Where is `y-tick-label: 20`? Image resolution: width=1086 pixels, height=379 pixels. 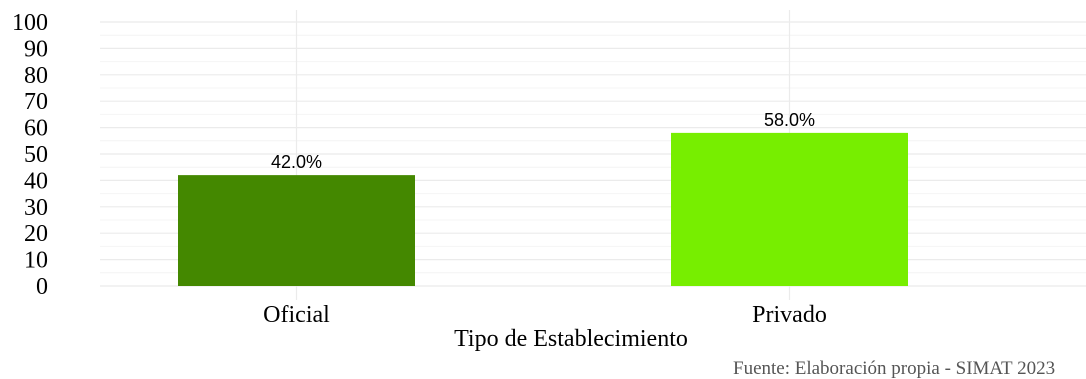
y-tick-label: 20 is located at coordinates (36, 234).